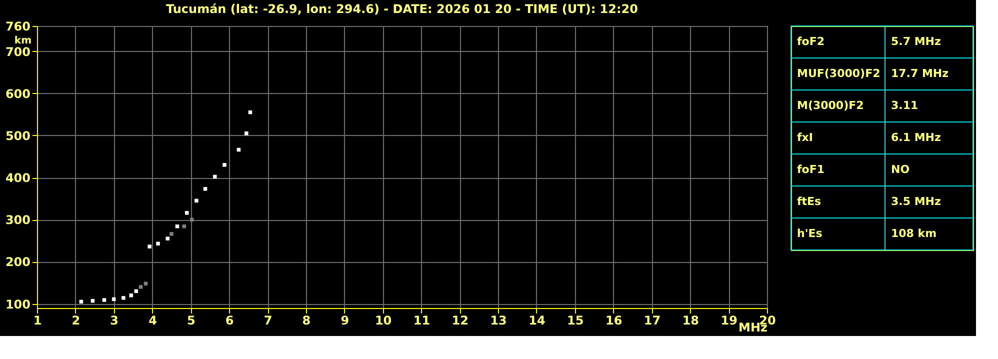 The height and width of the screenshot is (359, 998). I want to click on y-tick-label: 700, so click(17, 51).